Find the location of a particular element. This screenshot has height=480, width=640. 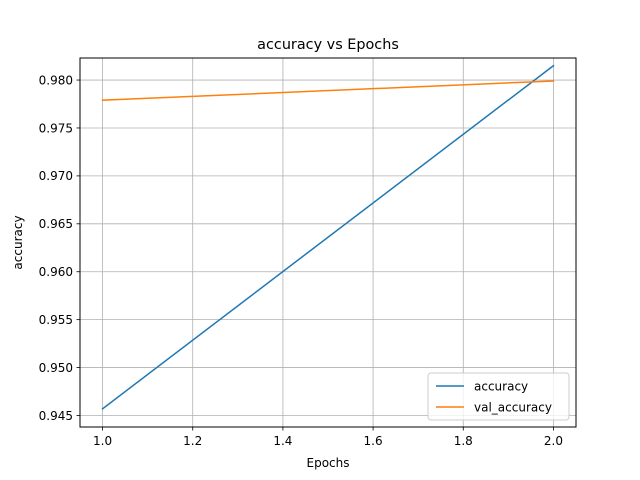

x-tick-label: 1.4 is located at coordinates (282, 441).